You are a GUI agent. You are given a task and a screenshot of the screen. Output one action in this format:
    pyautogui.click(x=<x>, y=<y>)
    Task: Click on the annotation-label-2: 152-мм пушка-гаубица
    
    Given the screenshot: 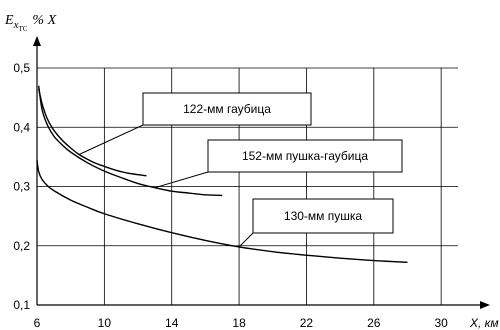 What is the action you would take?
    pyautogui.click(x=305, y=156)
    